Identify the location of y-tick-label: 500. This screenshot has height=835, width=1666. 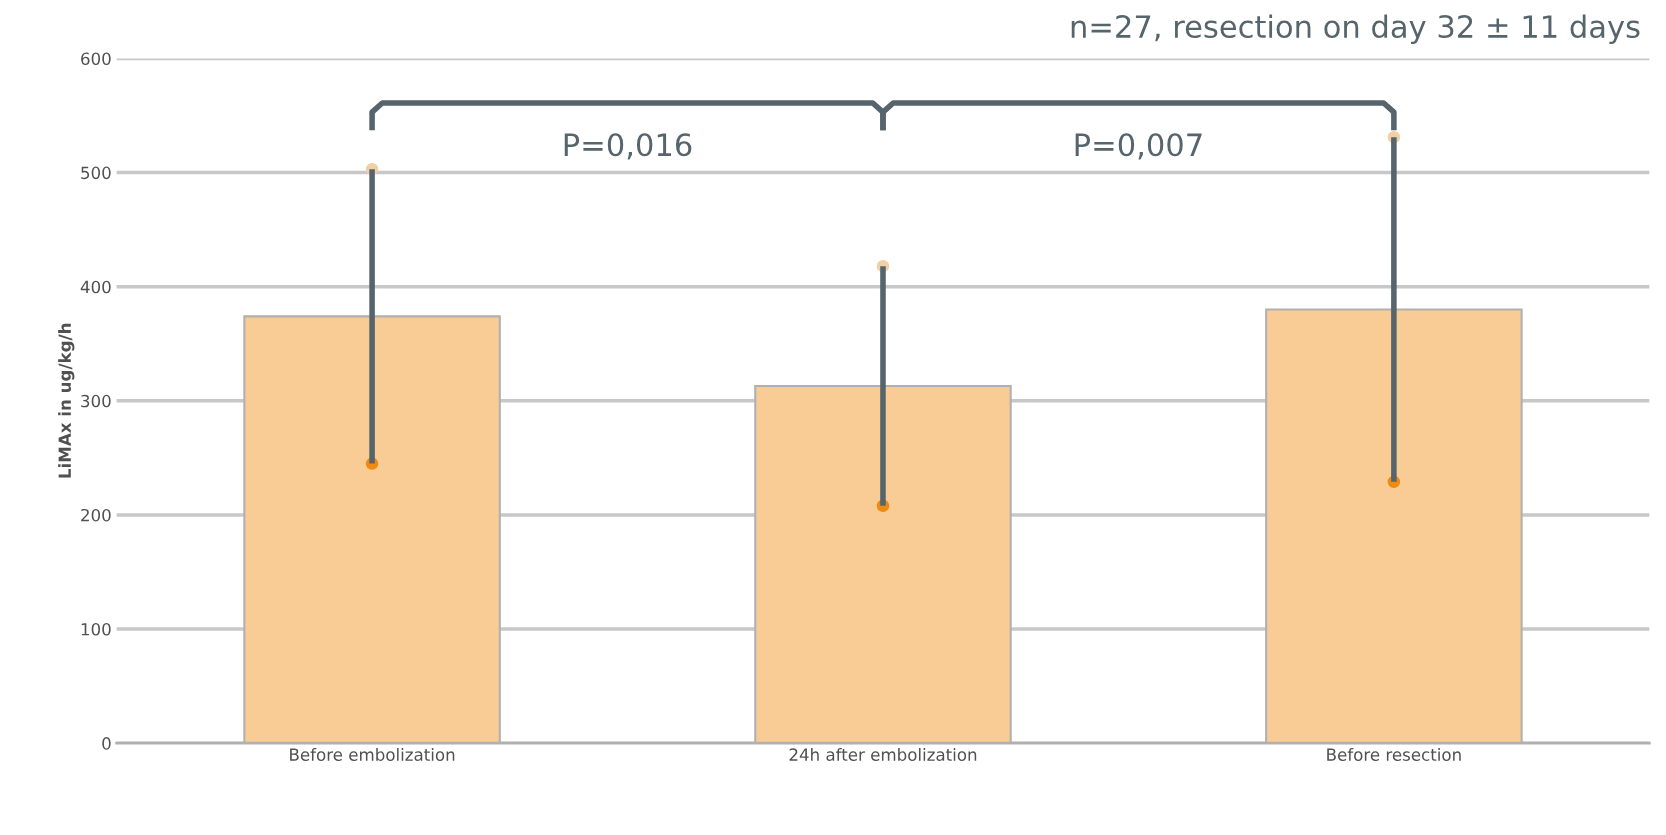
(96, 173).